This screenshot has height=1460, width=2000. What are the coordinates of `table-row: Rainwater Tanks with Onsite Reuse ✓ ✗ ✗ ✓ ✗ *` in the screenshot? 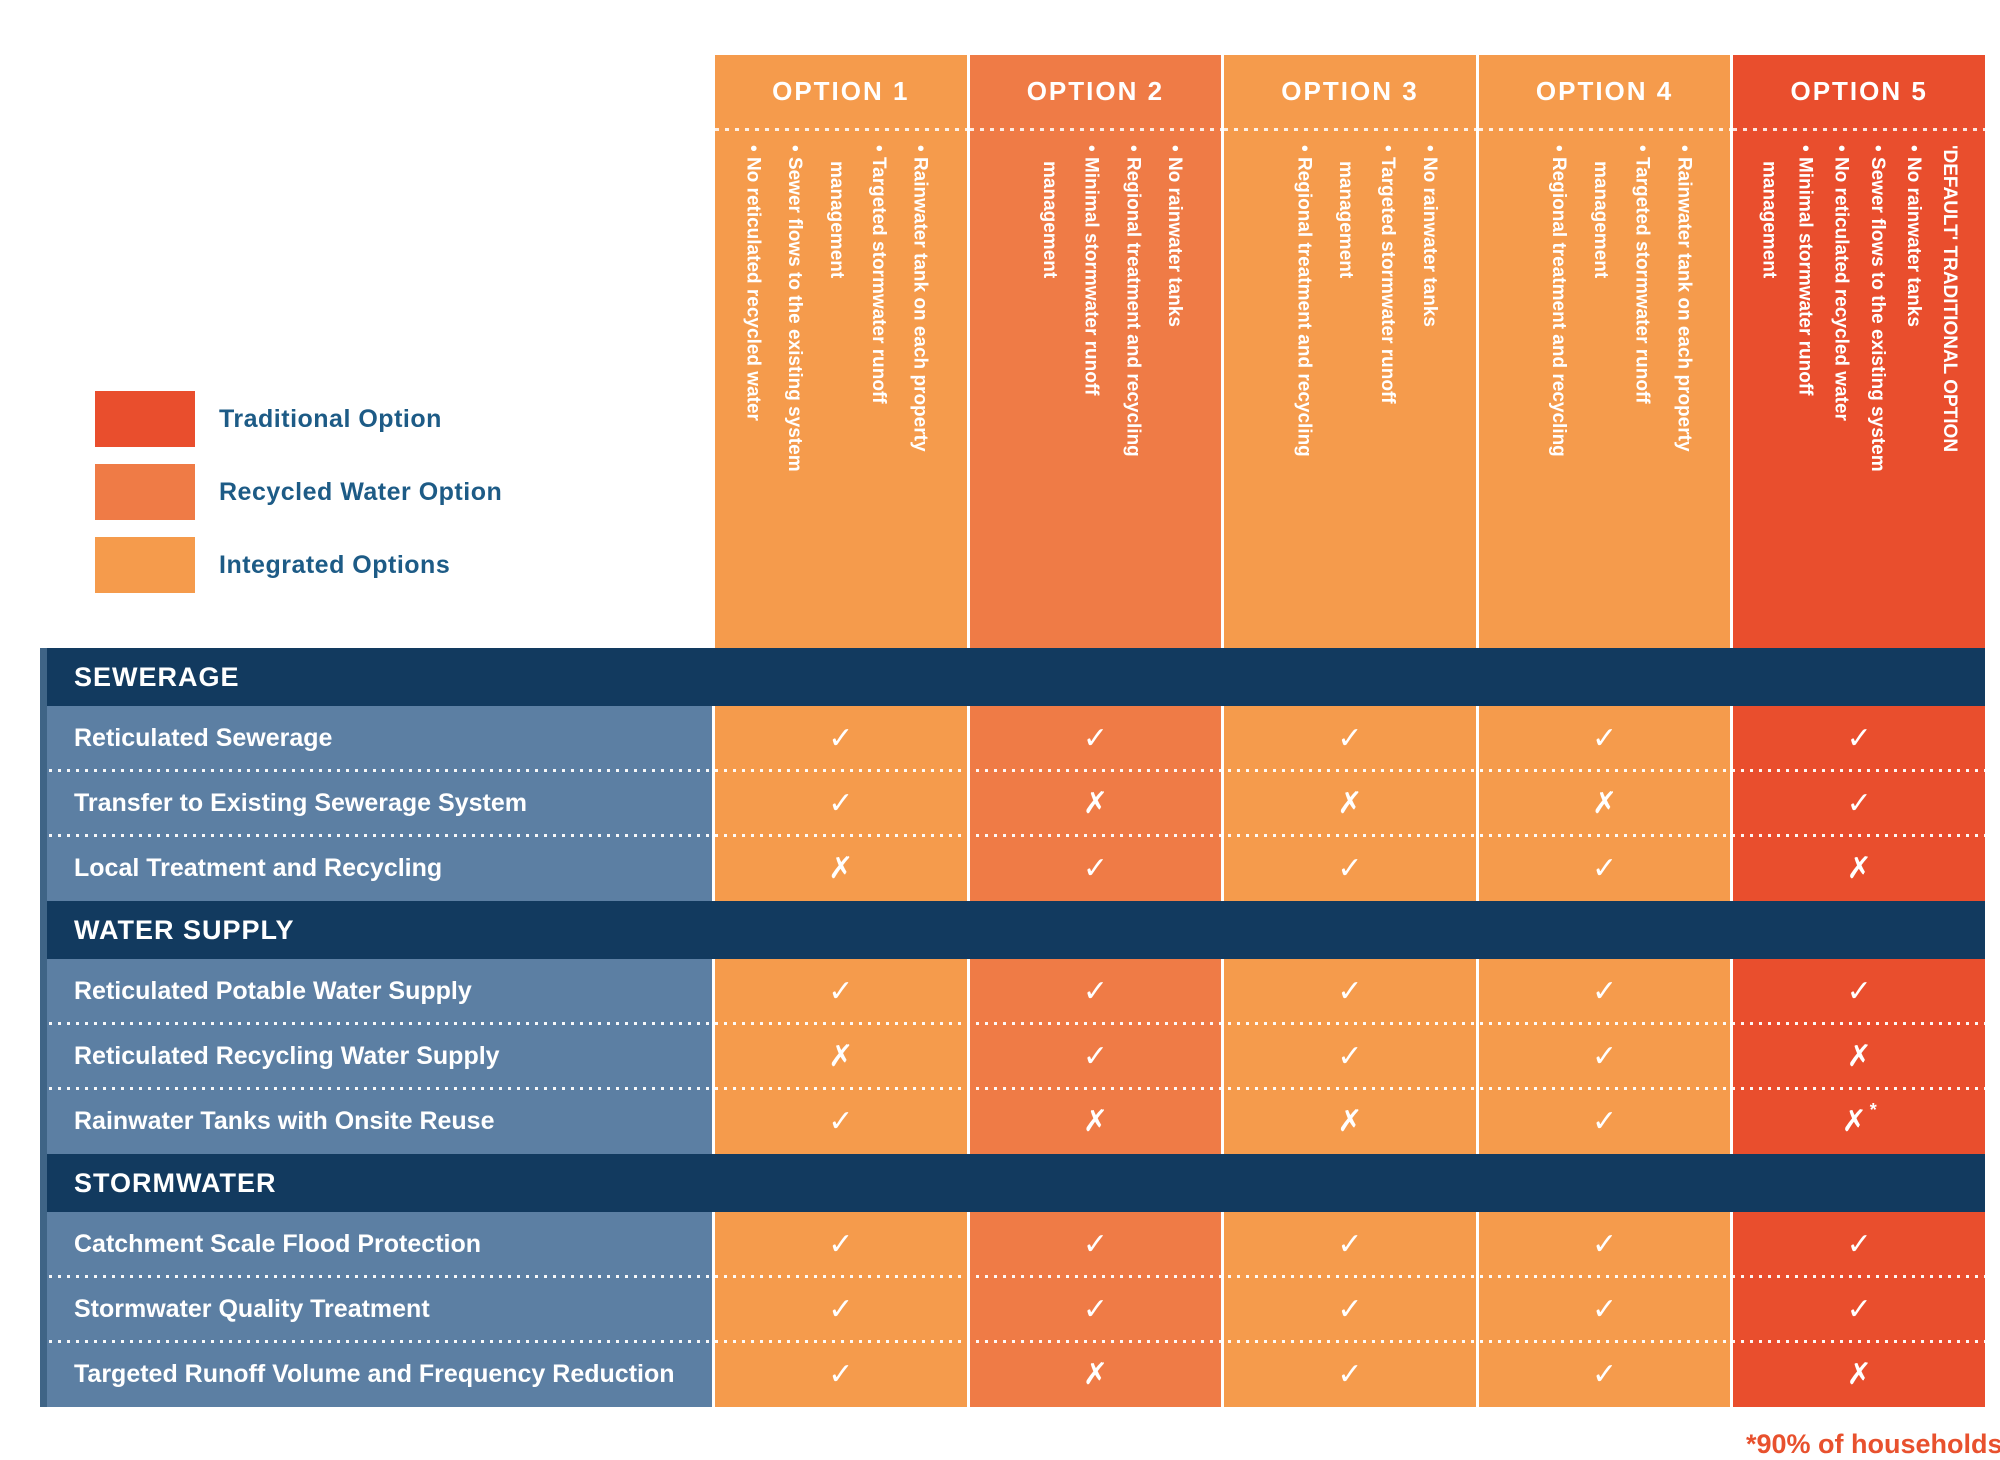 It's located at (1012, 1121).